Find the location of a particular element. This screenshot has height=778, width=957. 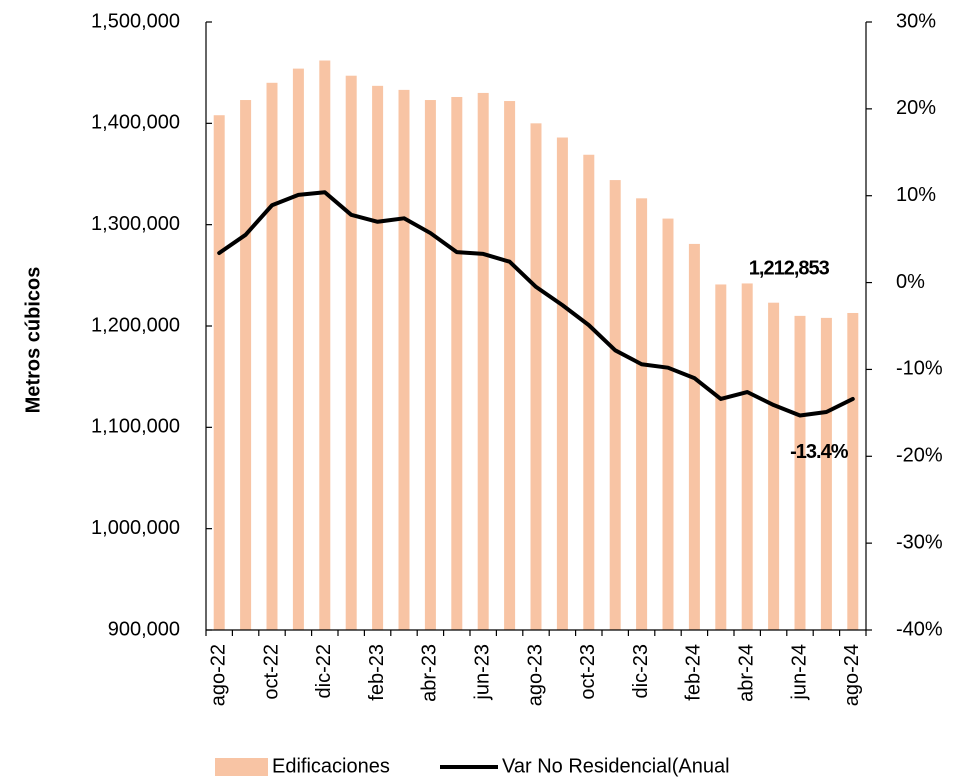

y2-tick-label: 0% is located at coordinates (910, 282).